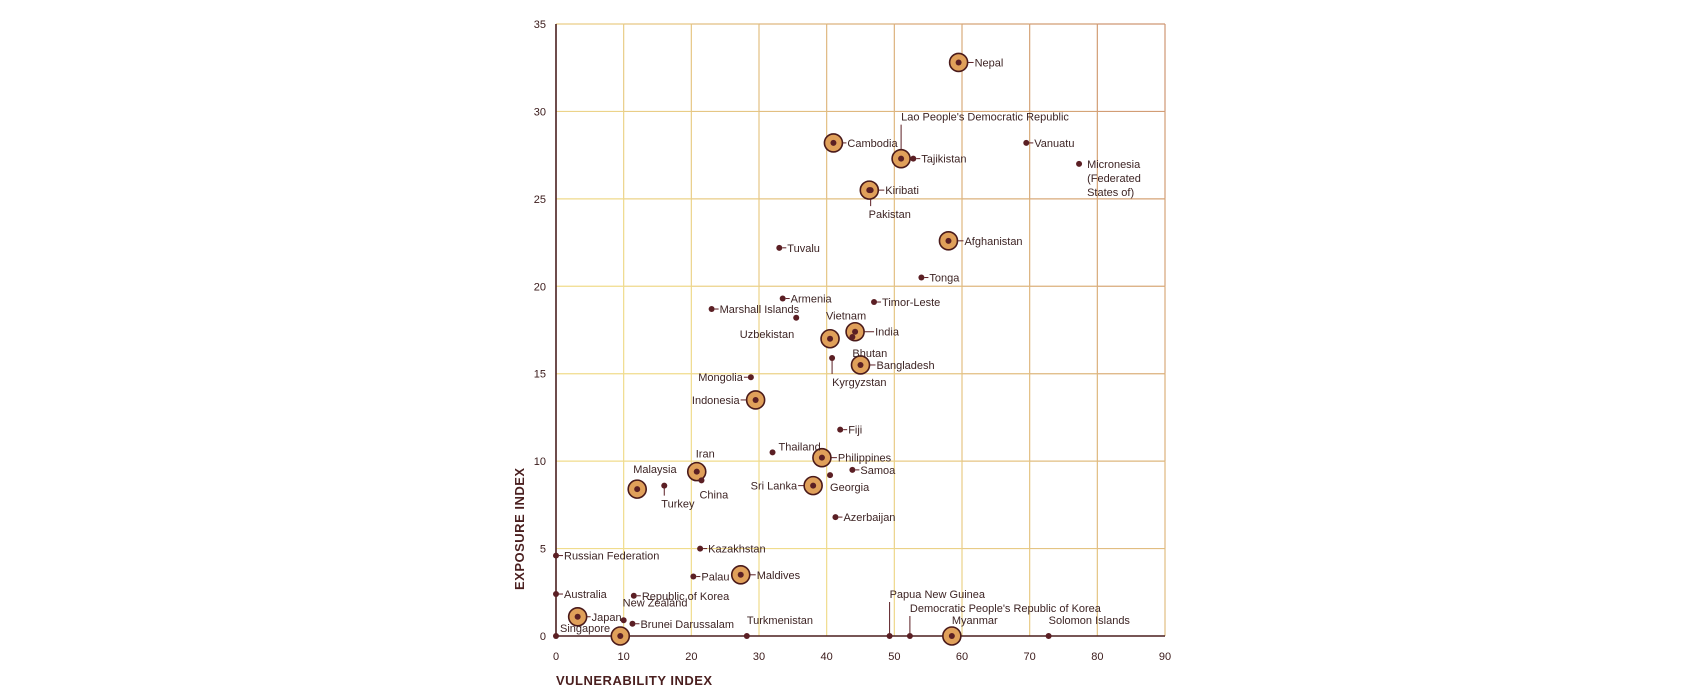  Describe the element at coordinates (890, 215) in the screenshot. I see `point-label-pakistan: Pakistan` at that location.